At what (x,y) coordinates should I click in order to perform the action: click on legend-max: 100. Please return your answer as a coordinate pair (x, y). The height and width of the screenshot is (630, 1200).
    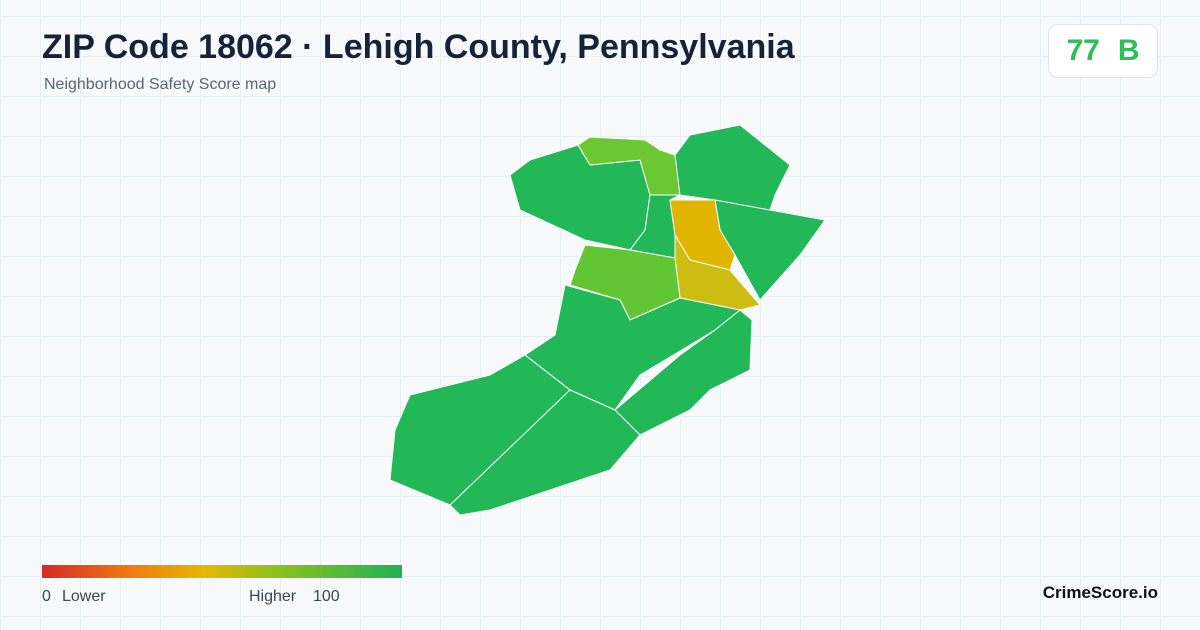
    Looking at the image, I should click on (326, 596).